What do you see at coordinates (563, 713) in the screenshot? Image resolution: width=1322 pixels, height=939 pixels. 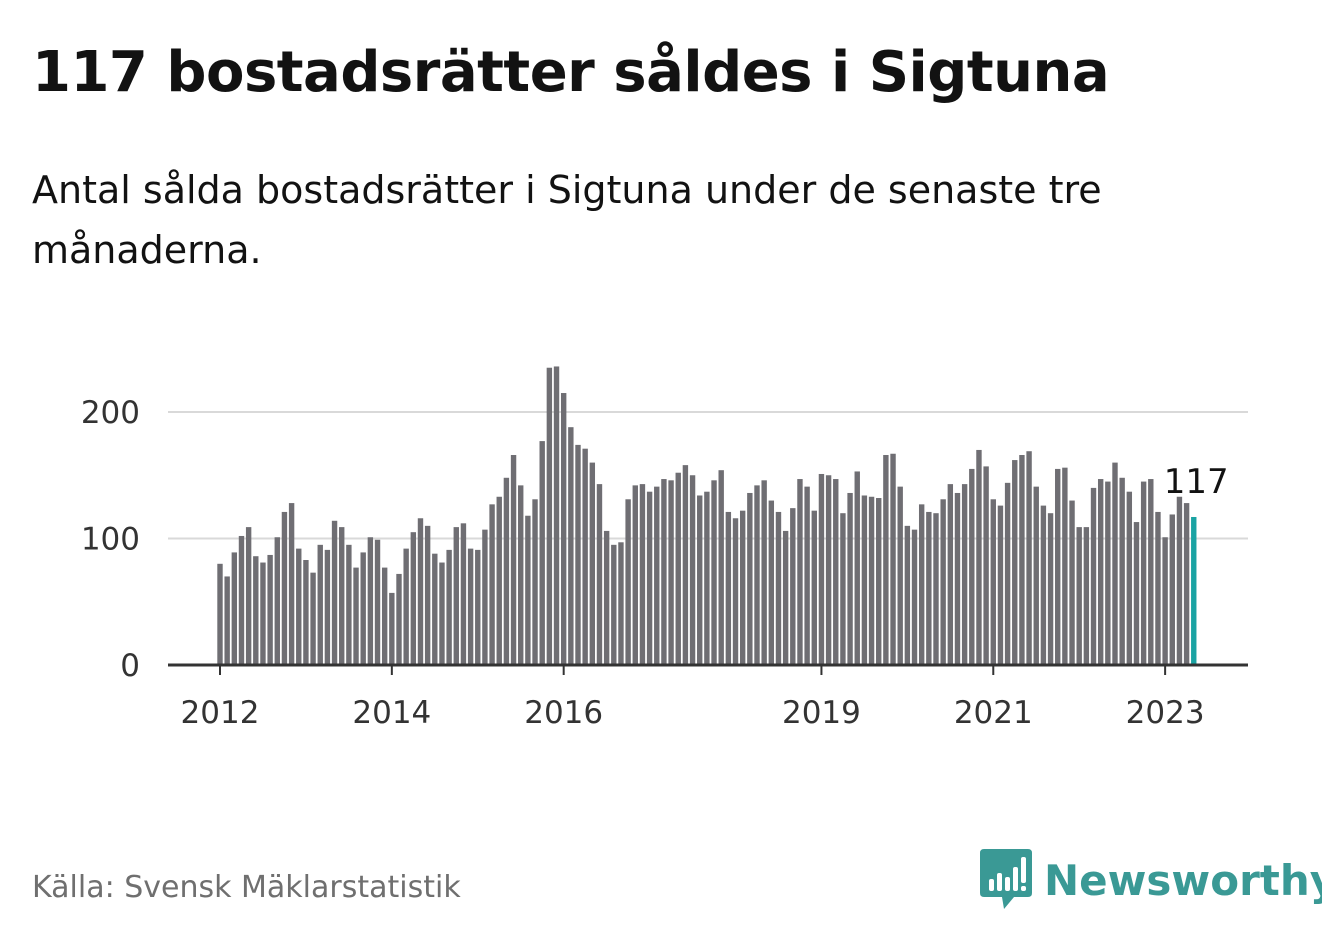 I see `x-tick-label: 2016` at bounding box center [563, 713].